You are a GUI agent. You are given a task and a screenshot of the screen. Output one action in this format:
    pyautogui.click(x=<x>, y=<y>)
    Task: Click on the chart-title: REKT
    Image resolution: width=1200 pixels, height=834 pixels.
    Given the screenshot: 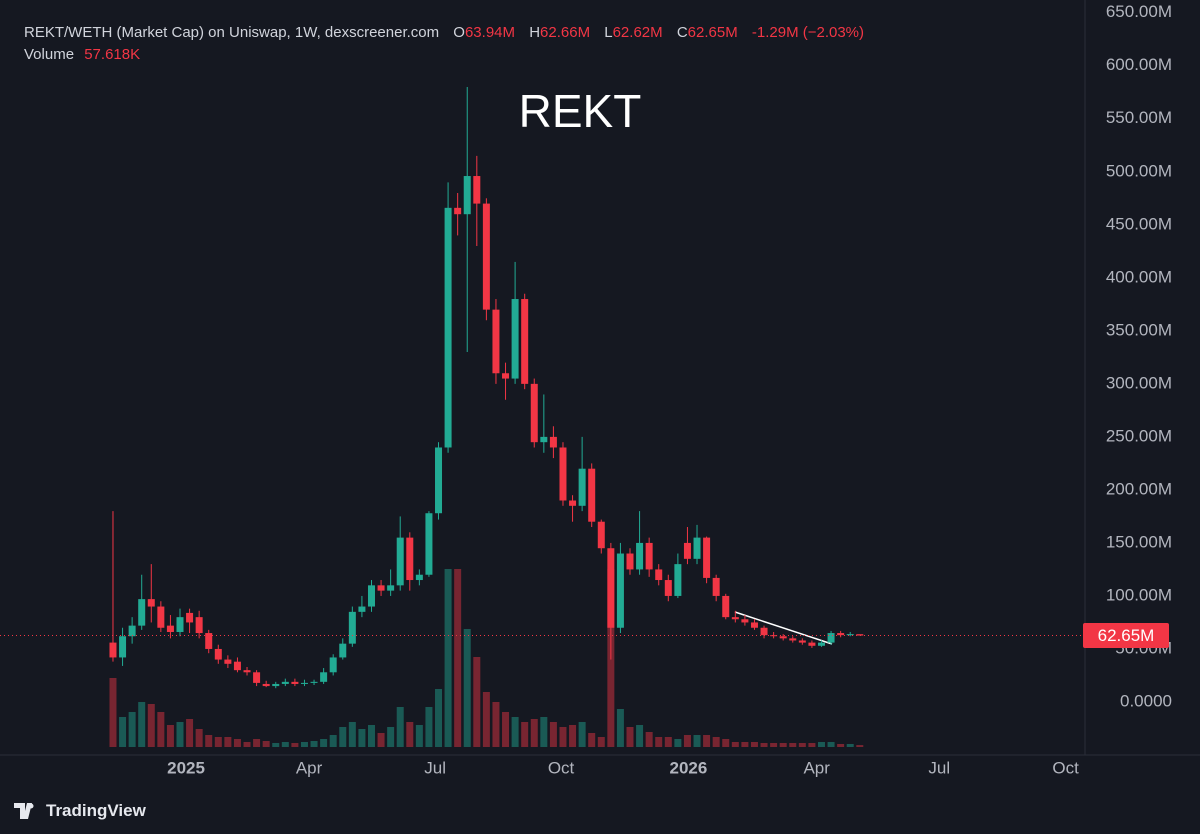 What is the action you would take?
    pyautogui.click(x=580, y=111)
    